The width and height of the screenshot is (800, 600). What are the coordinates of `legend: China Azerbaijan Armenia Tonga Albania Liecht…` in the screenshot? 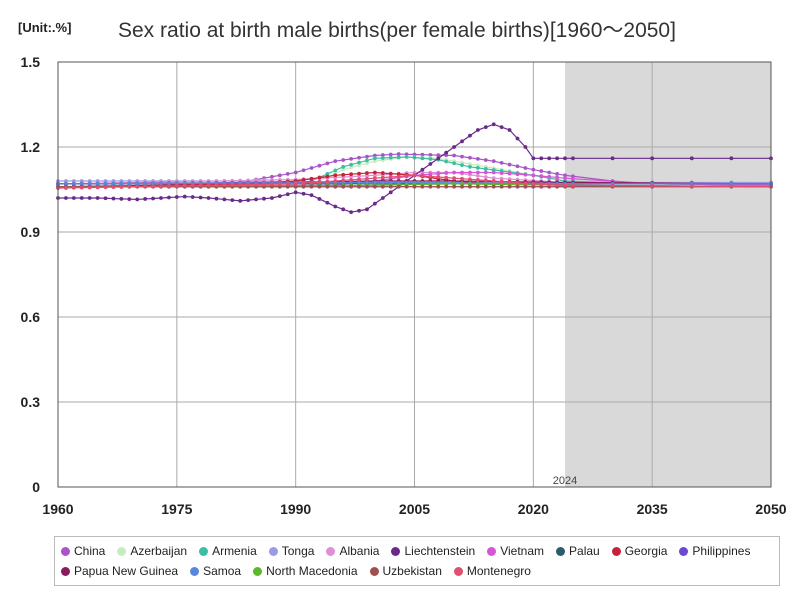 It's located at (417, 561).